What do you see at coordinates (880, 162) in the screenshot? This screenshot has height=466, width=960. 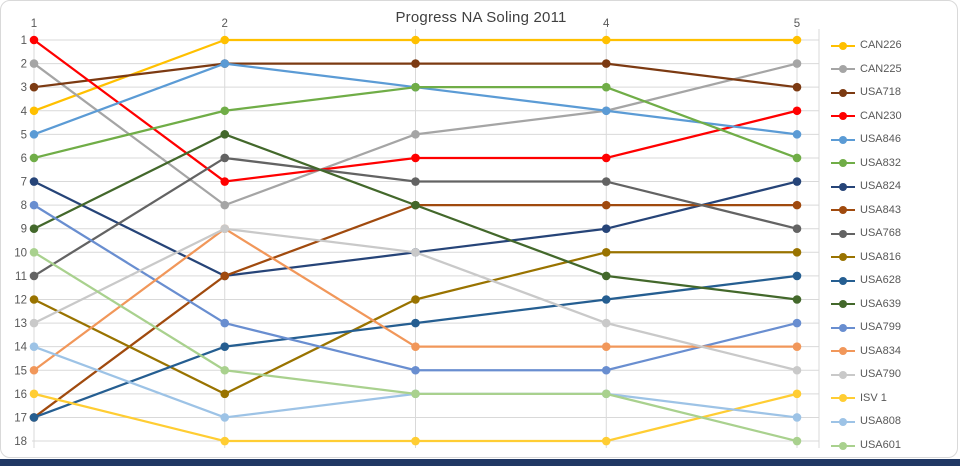 I see `legend-label: USA832` at bounding box center [880, 162].